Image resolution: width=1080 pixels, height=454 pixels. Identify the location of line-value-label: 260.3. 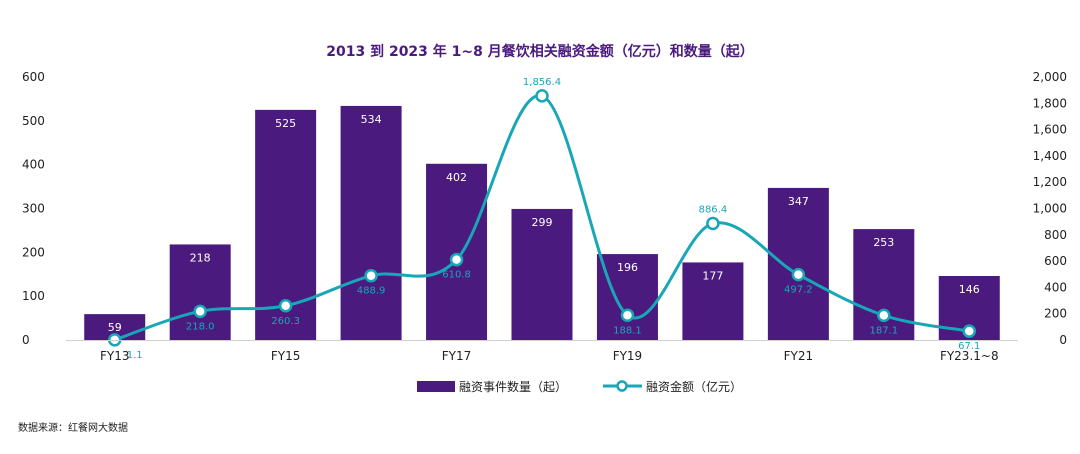
(285, 321).